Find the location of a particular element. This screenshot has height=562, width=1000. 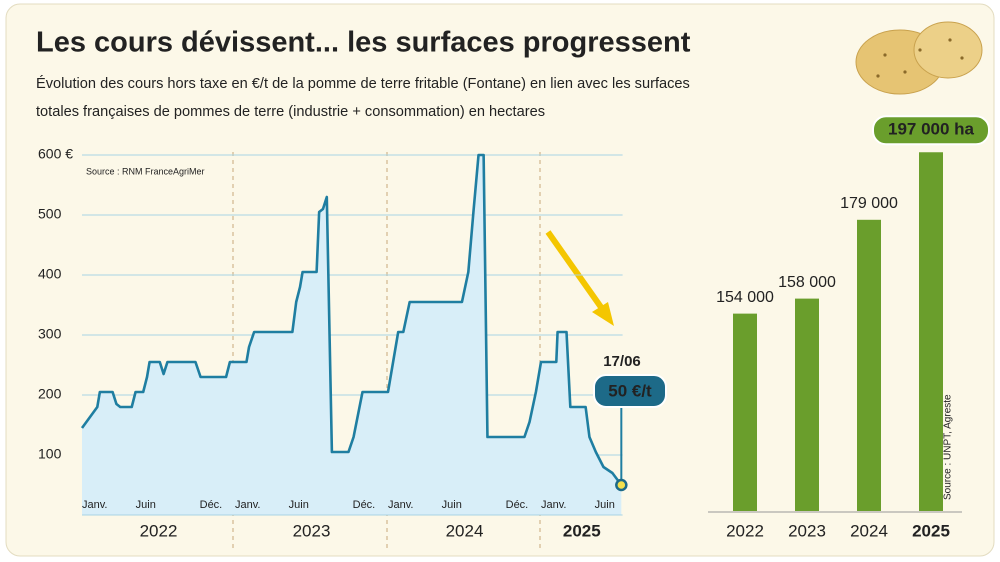

callout-label: 50 €/t is located at coordinates (630, 390).